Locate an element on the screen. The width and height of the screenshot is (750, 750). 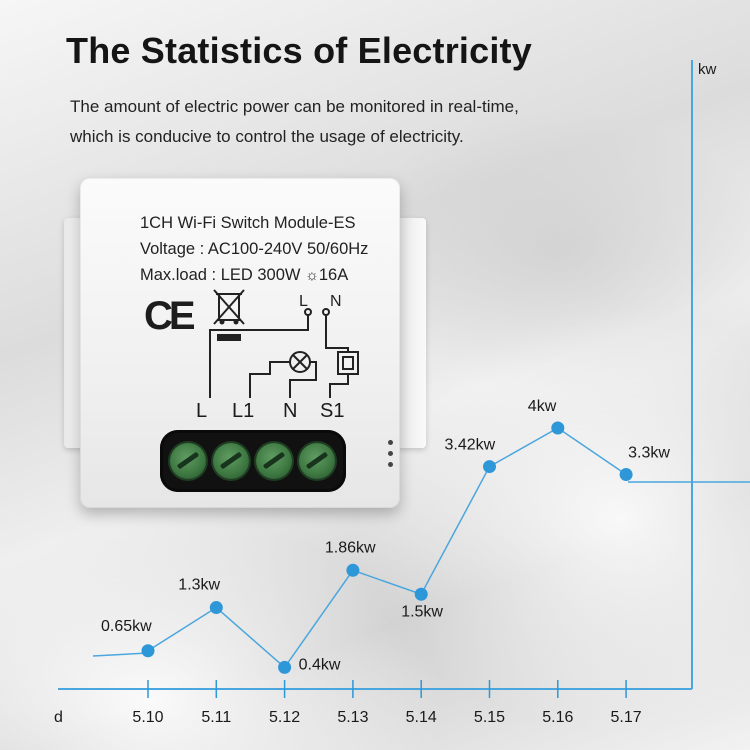
indicator-dots is located at coordinates (390, 456).